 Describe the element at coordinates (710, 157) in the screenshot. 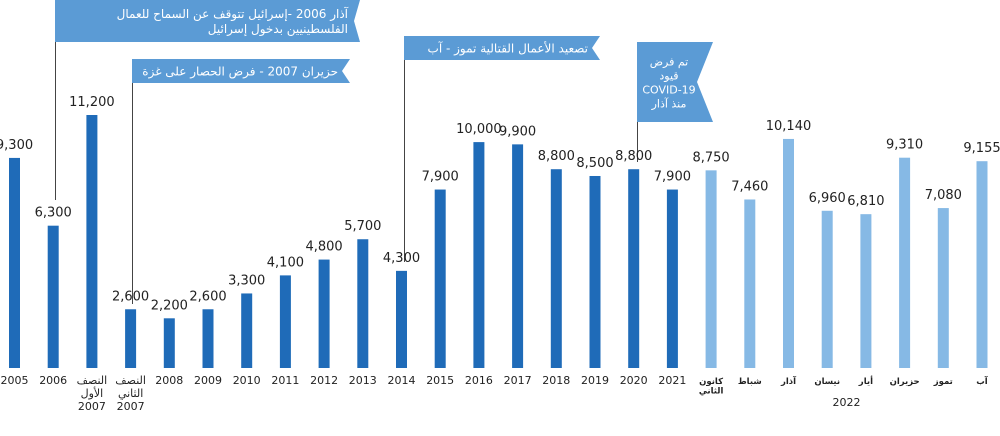

I see `value-label: 8,750` at that location.